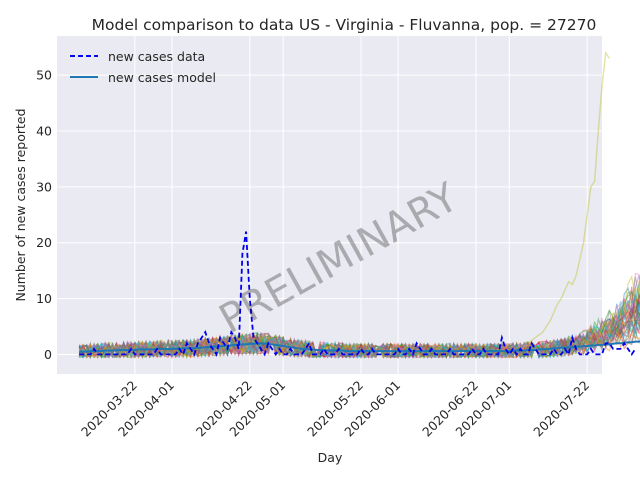 The height and width of the screenshot is (480, 640). Describe the element at coordinates (44, 130) in the screenshot. I see `y-tick-label: 40` at that location.